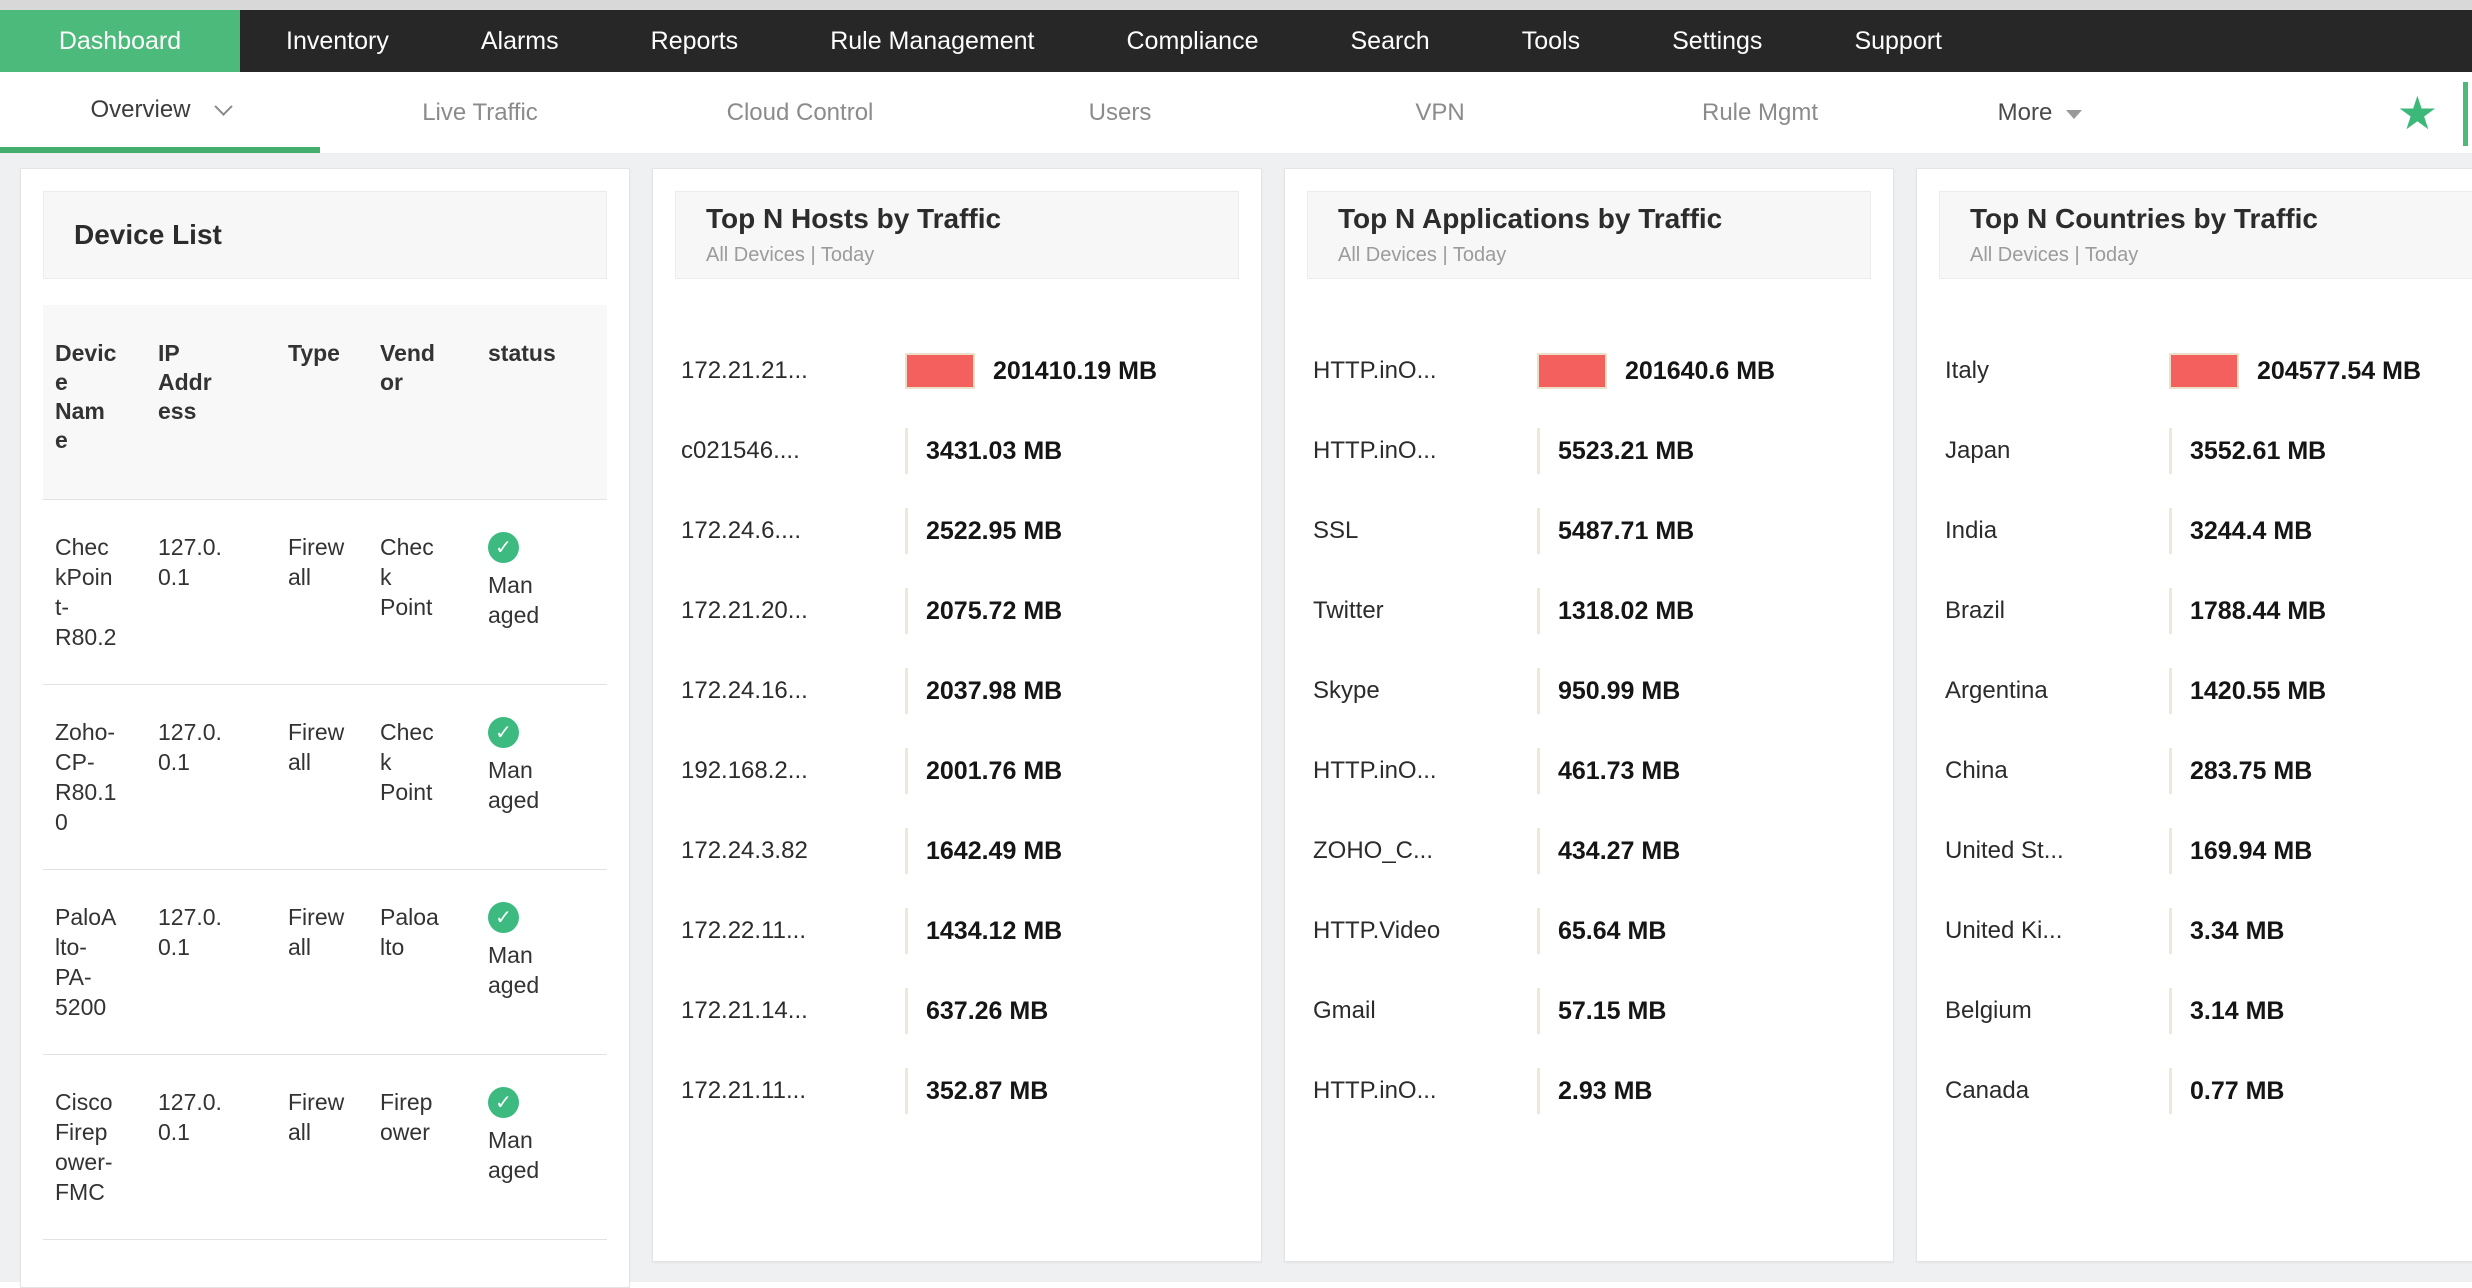 This screenshot has height=1288, width=2472. What do you see at coordinates (2194, 691) in the screenshot?
I see `country-row: Argentina 1420.55 MB` at bounding box center [2194, 691].